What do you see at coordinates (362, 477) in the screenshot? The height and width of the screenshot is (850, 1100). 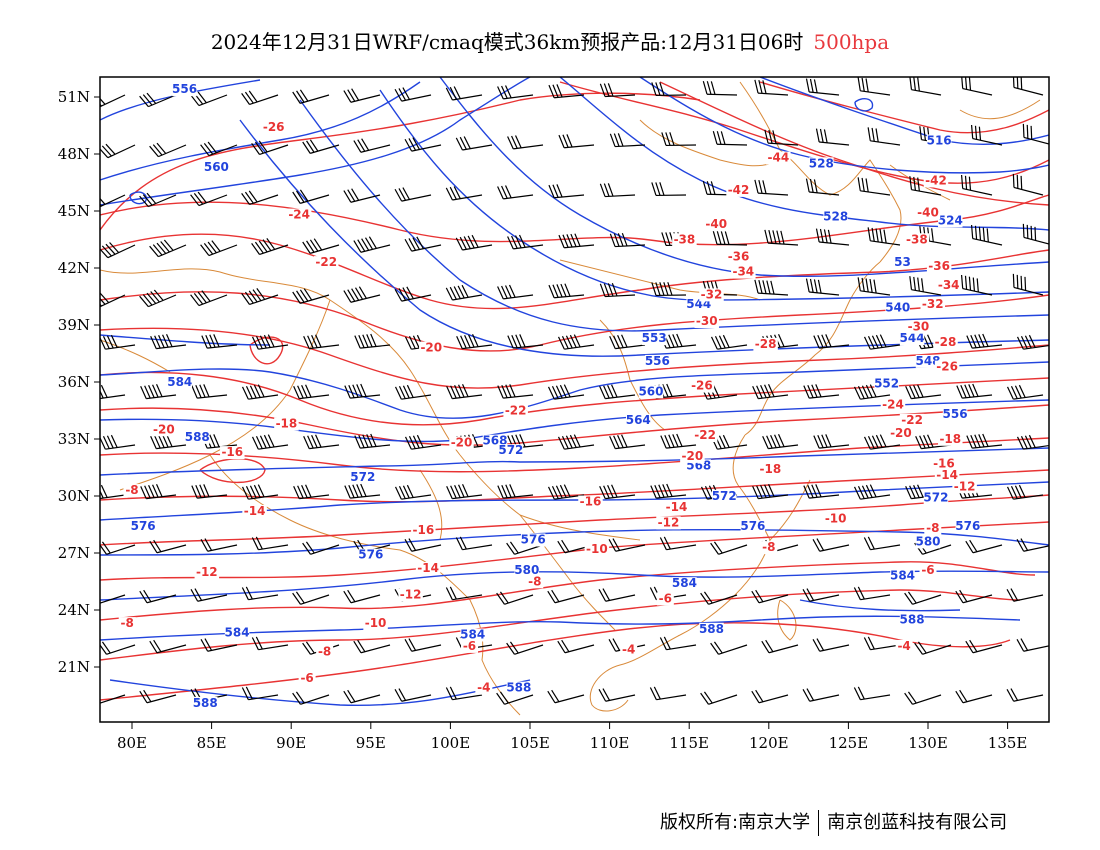 I see `height-contour-label: 572` at bounding box center [362, 477].